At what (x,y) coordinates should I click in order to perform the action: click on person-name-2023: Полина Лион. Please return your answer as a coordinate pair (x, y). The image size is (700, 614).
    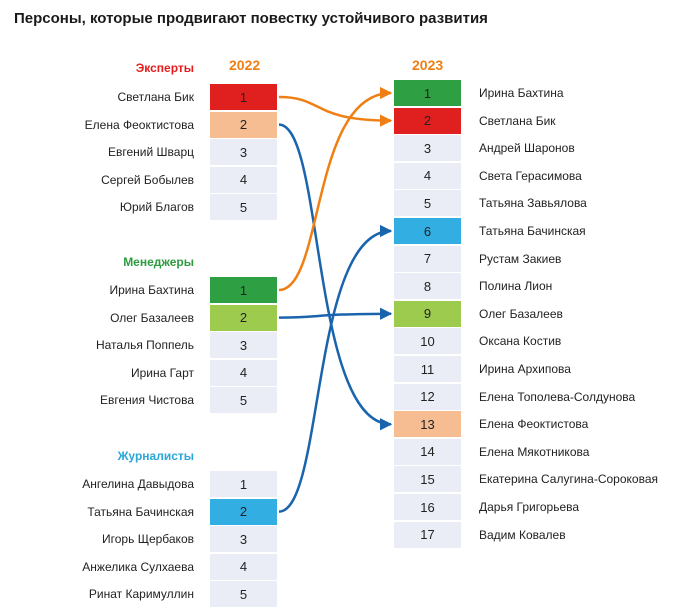
    Looking at the image, I should click on (516, 286).